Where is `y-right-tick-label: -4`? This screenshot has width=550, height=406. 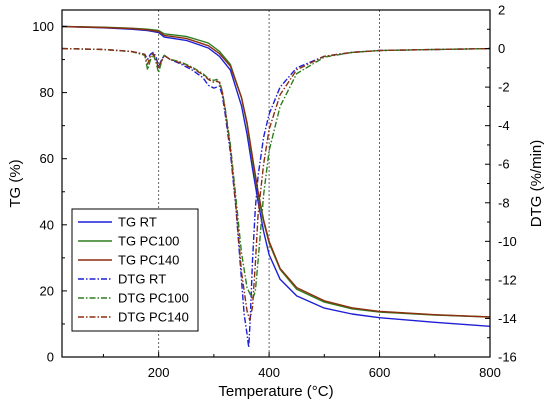
y-right-tick-label: -4 is located at coordinates (504, 125).